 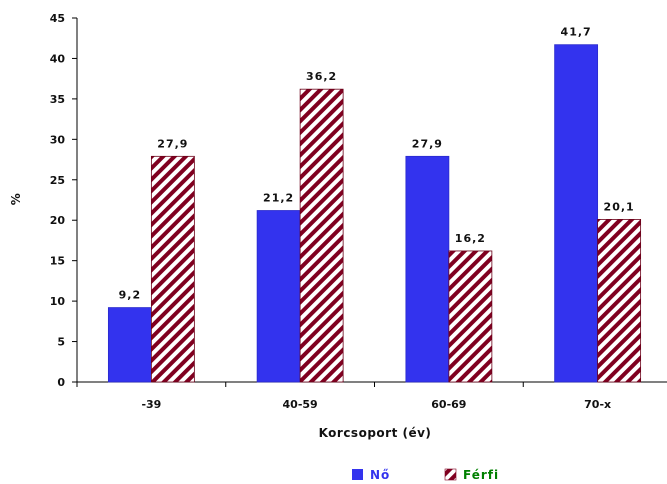 What do you see at coordinates (357, 474) in the screenshot?
I see `legend-swatch-no` at bounding box center [357, 474].